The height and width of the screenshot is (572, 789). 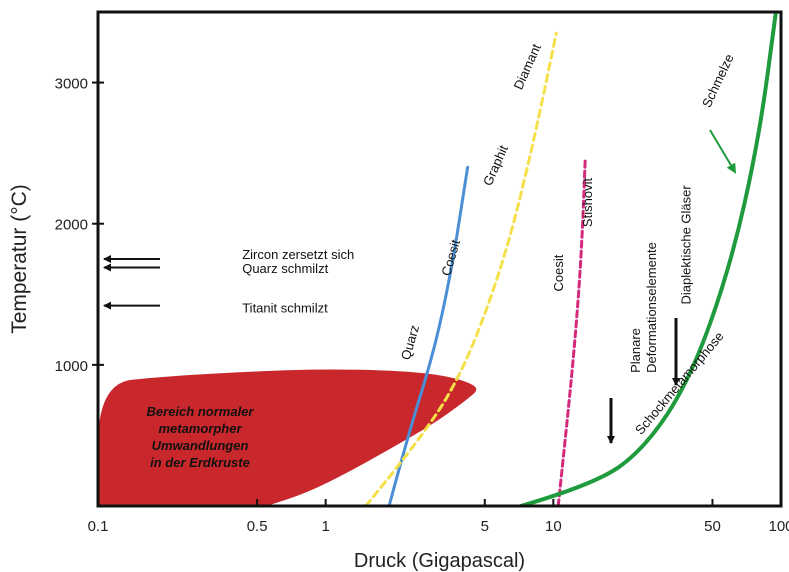 What do you see at coordinates (712, 526) in the screenshot?
I see `x-tick-label: 50` at bounding box center [712, 526].